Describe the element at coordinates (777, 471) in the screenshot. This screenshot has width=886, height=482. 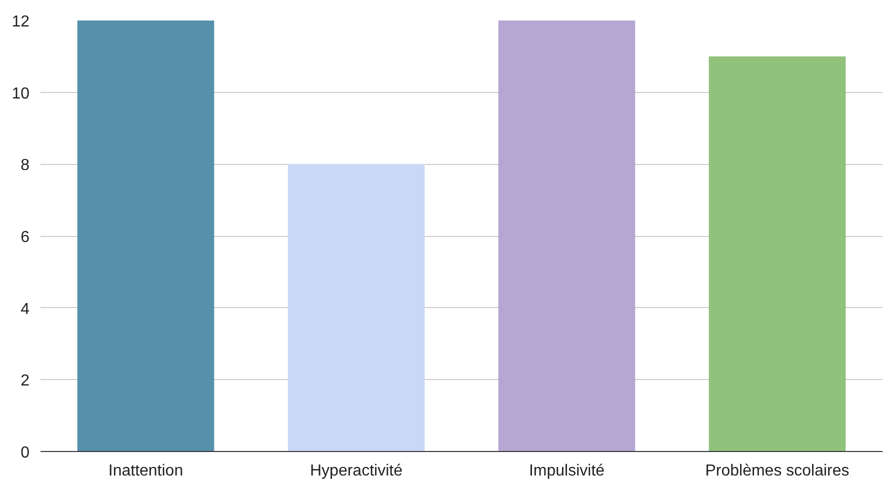
I see `x-tick-label: Problèmes scolaires` at that location.